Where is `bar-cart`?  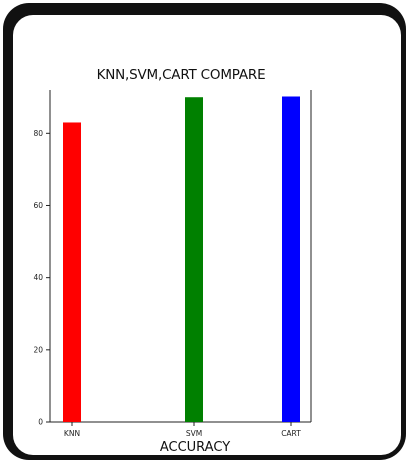
bar-cart is located at coordinates (291, 259).